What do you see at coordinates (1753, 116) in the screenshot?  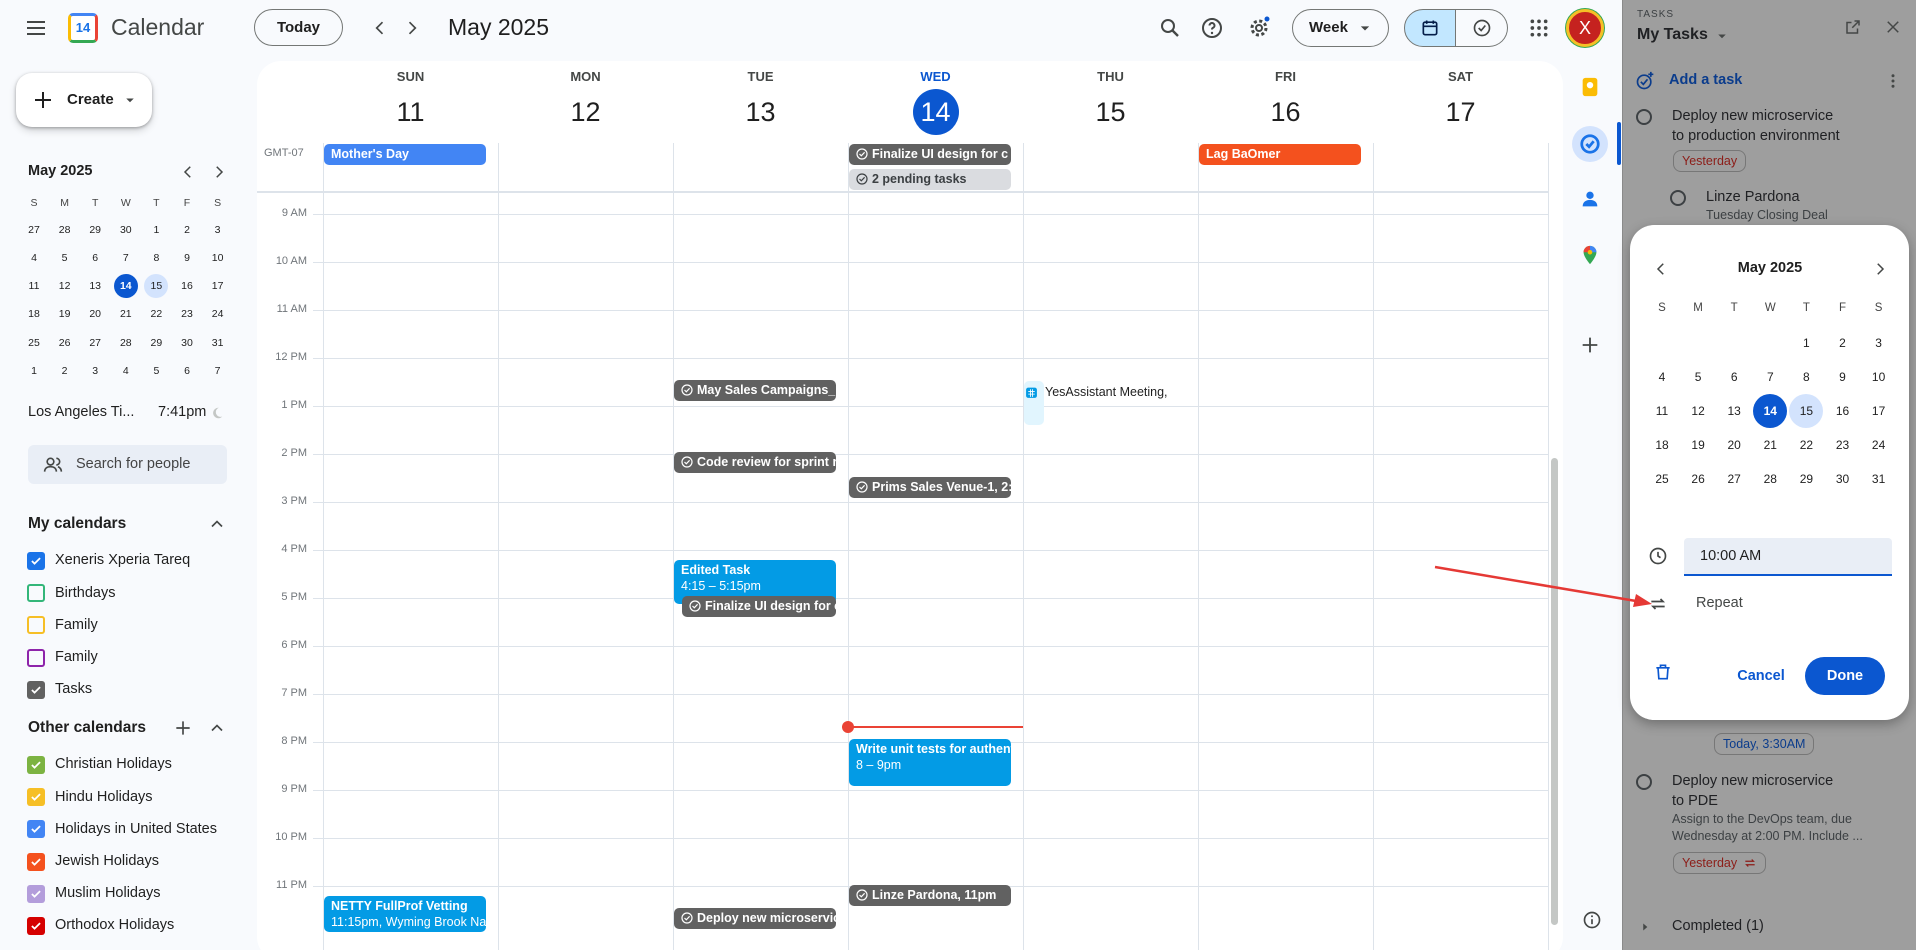 I see `task-title: Deploy new microservice` at bounding box center [1753, 116].